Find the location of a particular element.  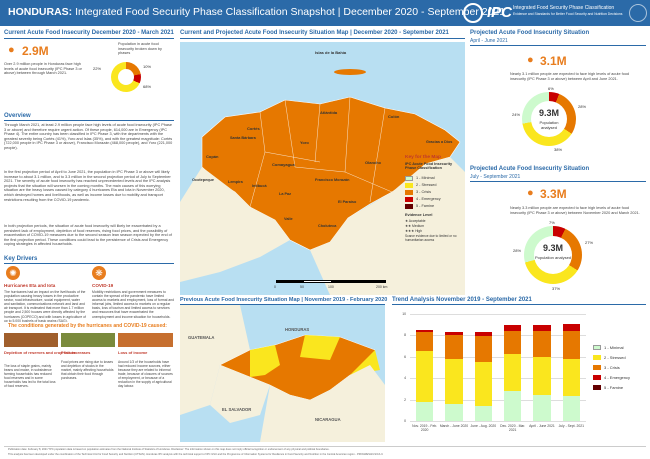

cond-depletion-title: Depletion of reserves and crop failure is located at coordinates (40, 352).